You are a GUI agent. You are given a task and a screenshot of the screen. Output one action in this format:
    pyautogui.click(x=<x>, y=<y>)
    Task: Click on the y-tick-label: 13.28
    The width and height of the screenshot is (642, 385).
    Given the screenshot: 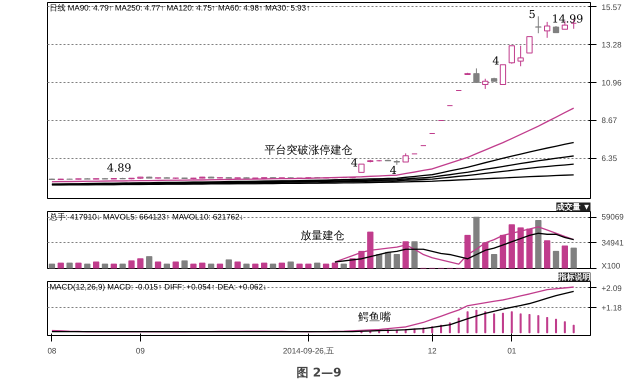 What is the action you would take?
    pyautogui.click(x=612, y=45)
    